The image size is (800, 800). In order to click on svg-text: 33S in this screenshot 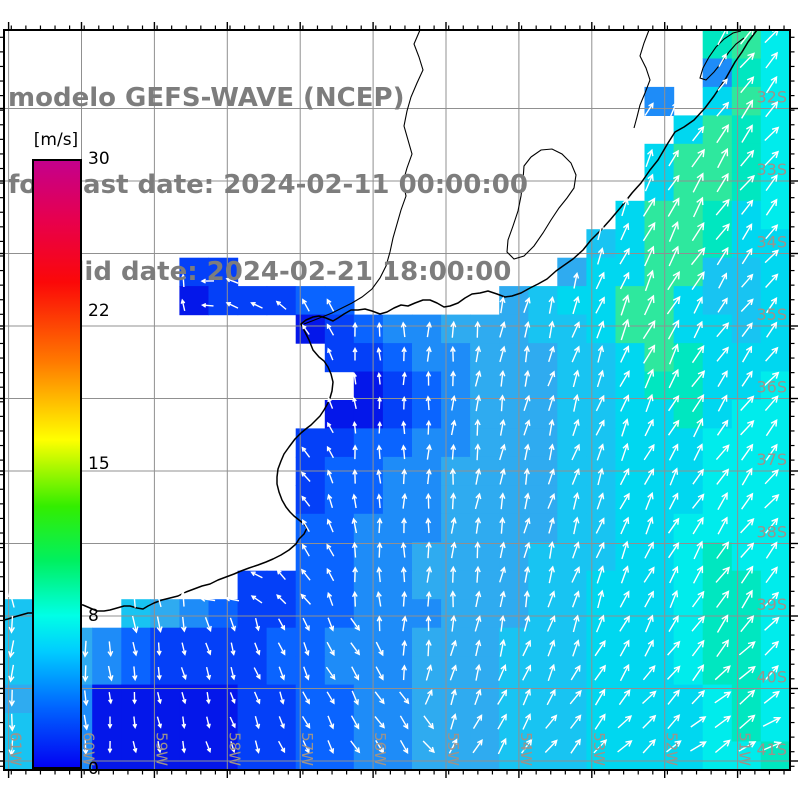, I will do `click(771, 169)`.